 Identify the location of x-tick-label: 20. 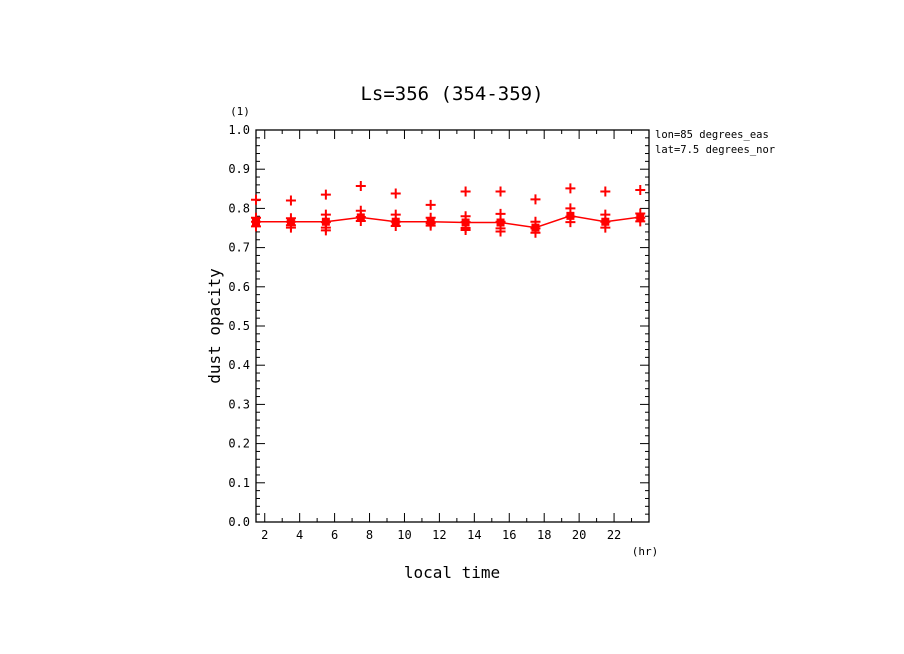
(579, 535).